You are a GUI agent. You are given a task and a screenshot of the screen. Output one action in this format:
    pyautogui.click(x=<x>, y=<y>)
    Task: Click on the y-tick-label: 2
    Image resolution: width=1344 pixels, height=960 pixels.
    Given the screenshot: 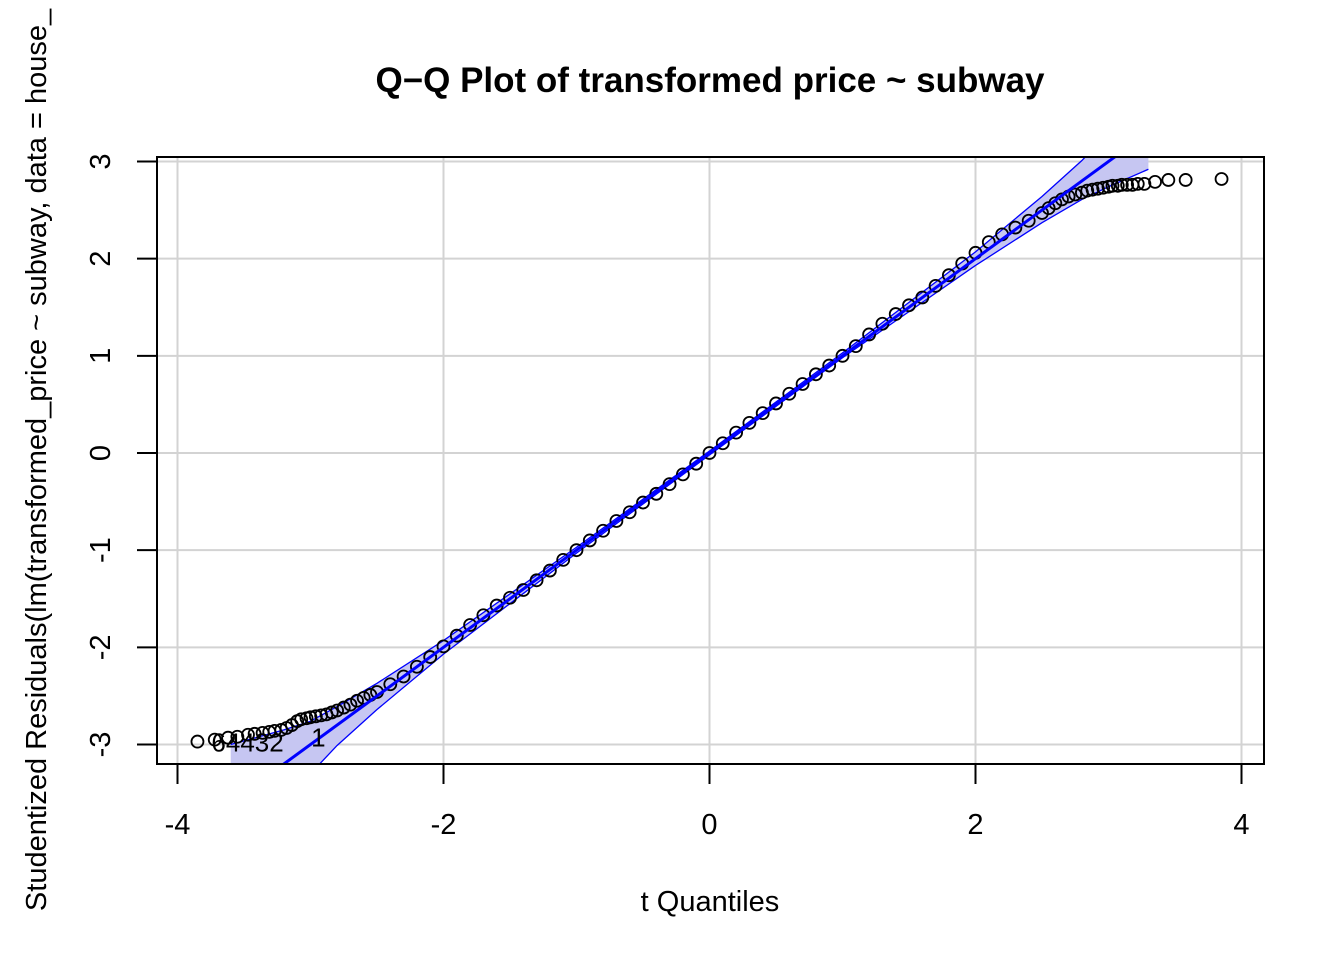 What is the action you would take?
    pyautogui.click(x=101, y=259)
    